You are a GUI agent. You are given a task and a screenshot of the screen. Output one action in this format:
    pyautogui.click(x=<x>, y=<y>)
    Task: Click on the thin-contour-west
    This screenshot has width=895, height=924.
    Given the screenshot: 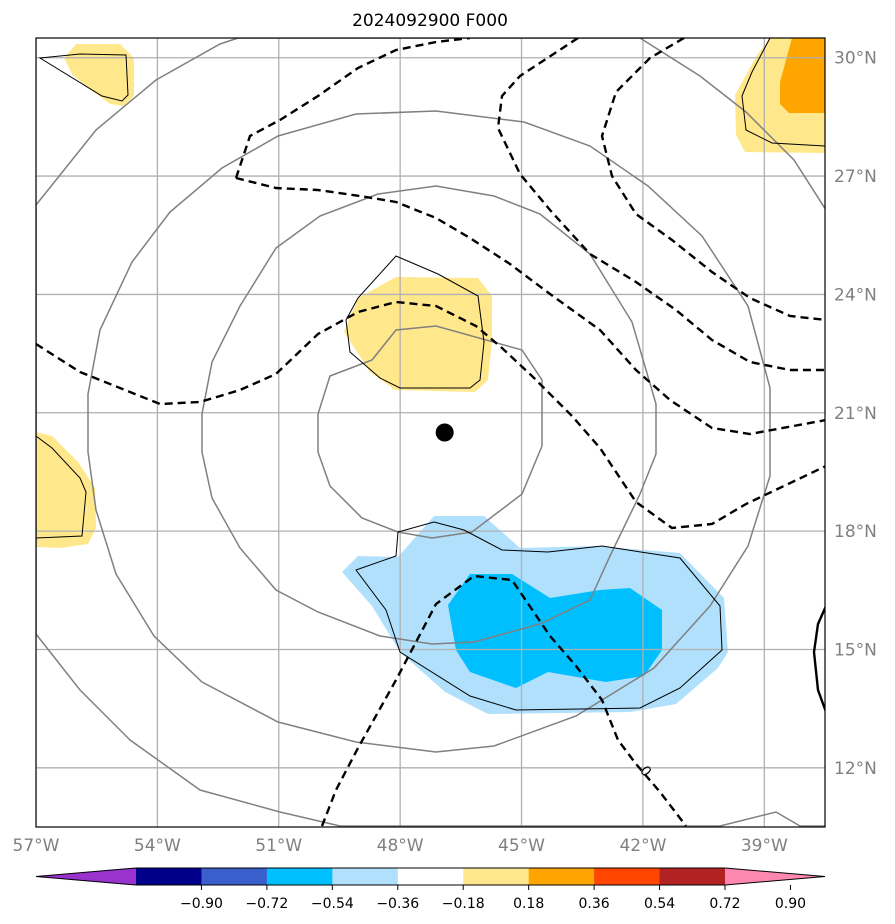 What is the action you would take?
    pyautogui.click(x=61, y=487)
    